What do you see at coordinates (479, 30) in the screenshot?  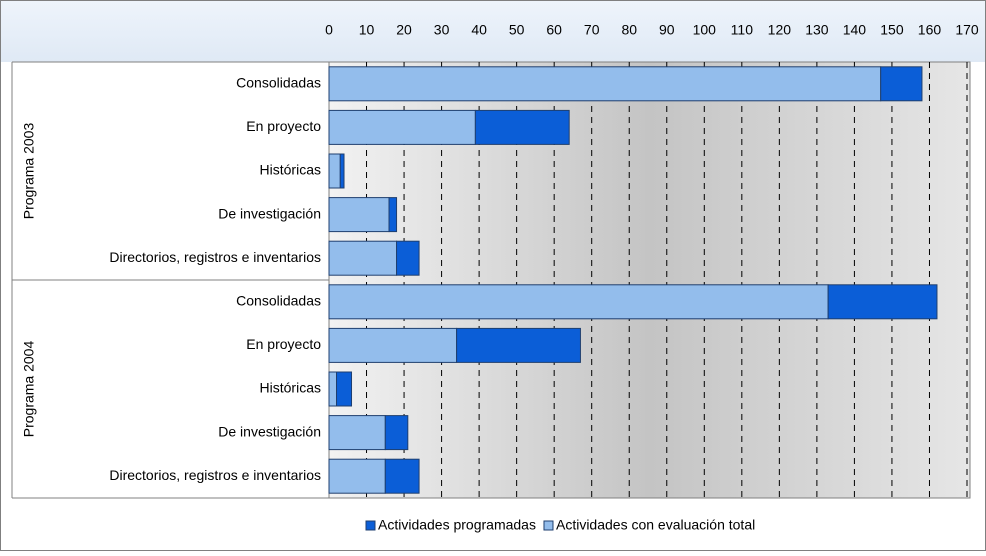 I see `x-tick-label: 40` at bounding box center [479, 30].